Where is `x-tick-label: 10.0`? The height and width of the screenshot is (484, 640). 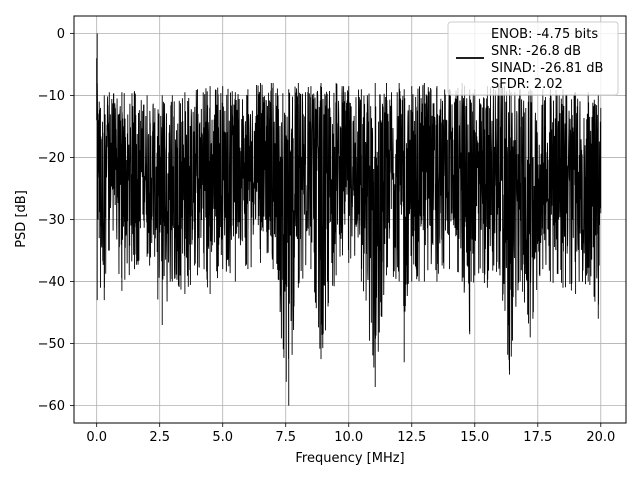 x-tick-label: 10.0 is located at coordinates (348, 437).